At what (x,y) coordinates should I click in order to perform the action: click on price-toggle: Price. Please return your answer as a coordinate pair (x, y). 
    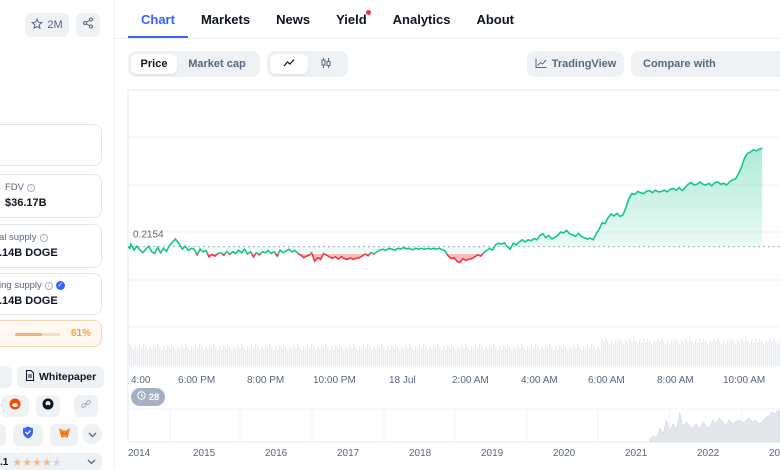
    Looking at the image, I should click on (154, 64).